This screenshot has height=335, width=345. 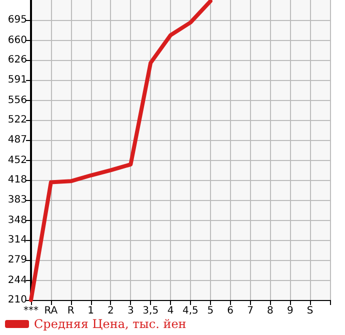 What do you see at coordinates (230, 311) in the screenshot?
I see `x-tick-label: 6` at bounding box center [230, 311].